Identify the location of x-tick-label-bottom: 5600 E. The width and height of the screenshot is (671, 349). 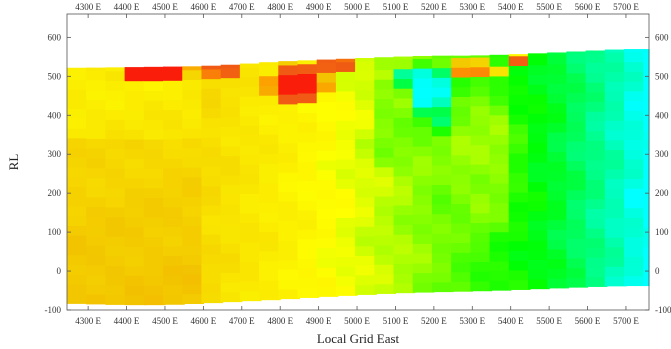
(588, 321).